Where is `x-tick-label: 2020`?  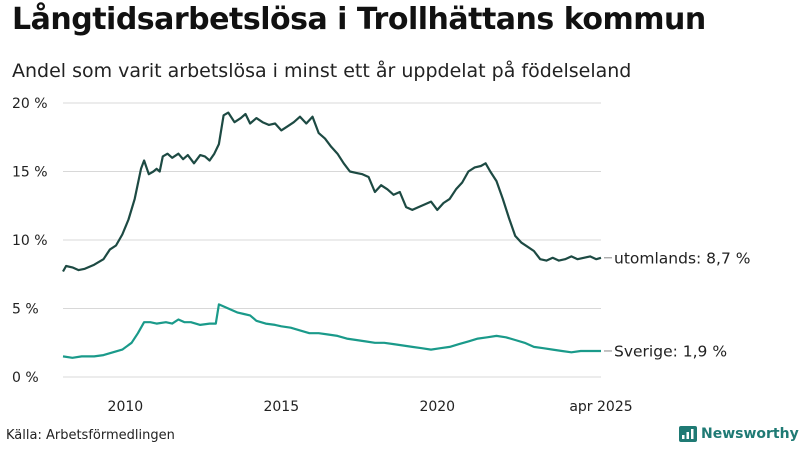
x-tick-label: 2020 is located at coordinates (437, 407).